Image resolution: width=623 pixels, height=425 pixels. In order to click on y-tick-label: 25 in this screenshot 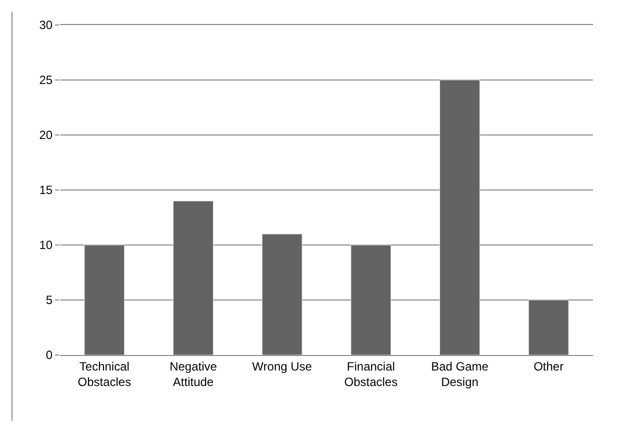, I will do `click(46, 80)`.